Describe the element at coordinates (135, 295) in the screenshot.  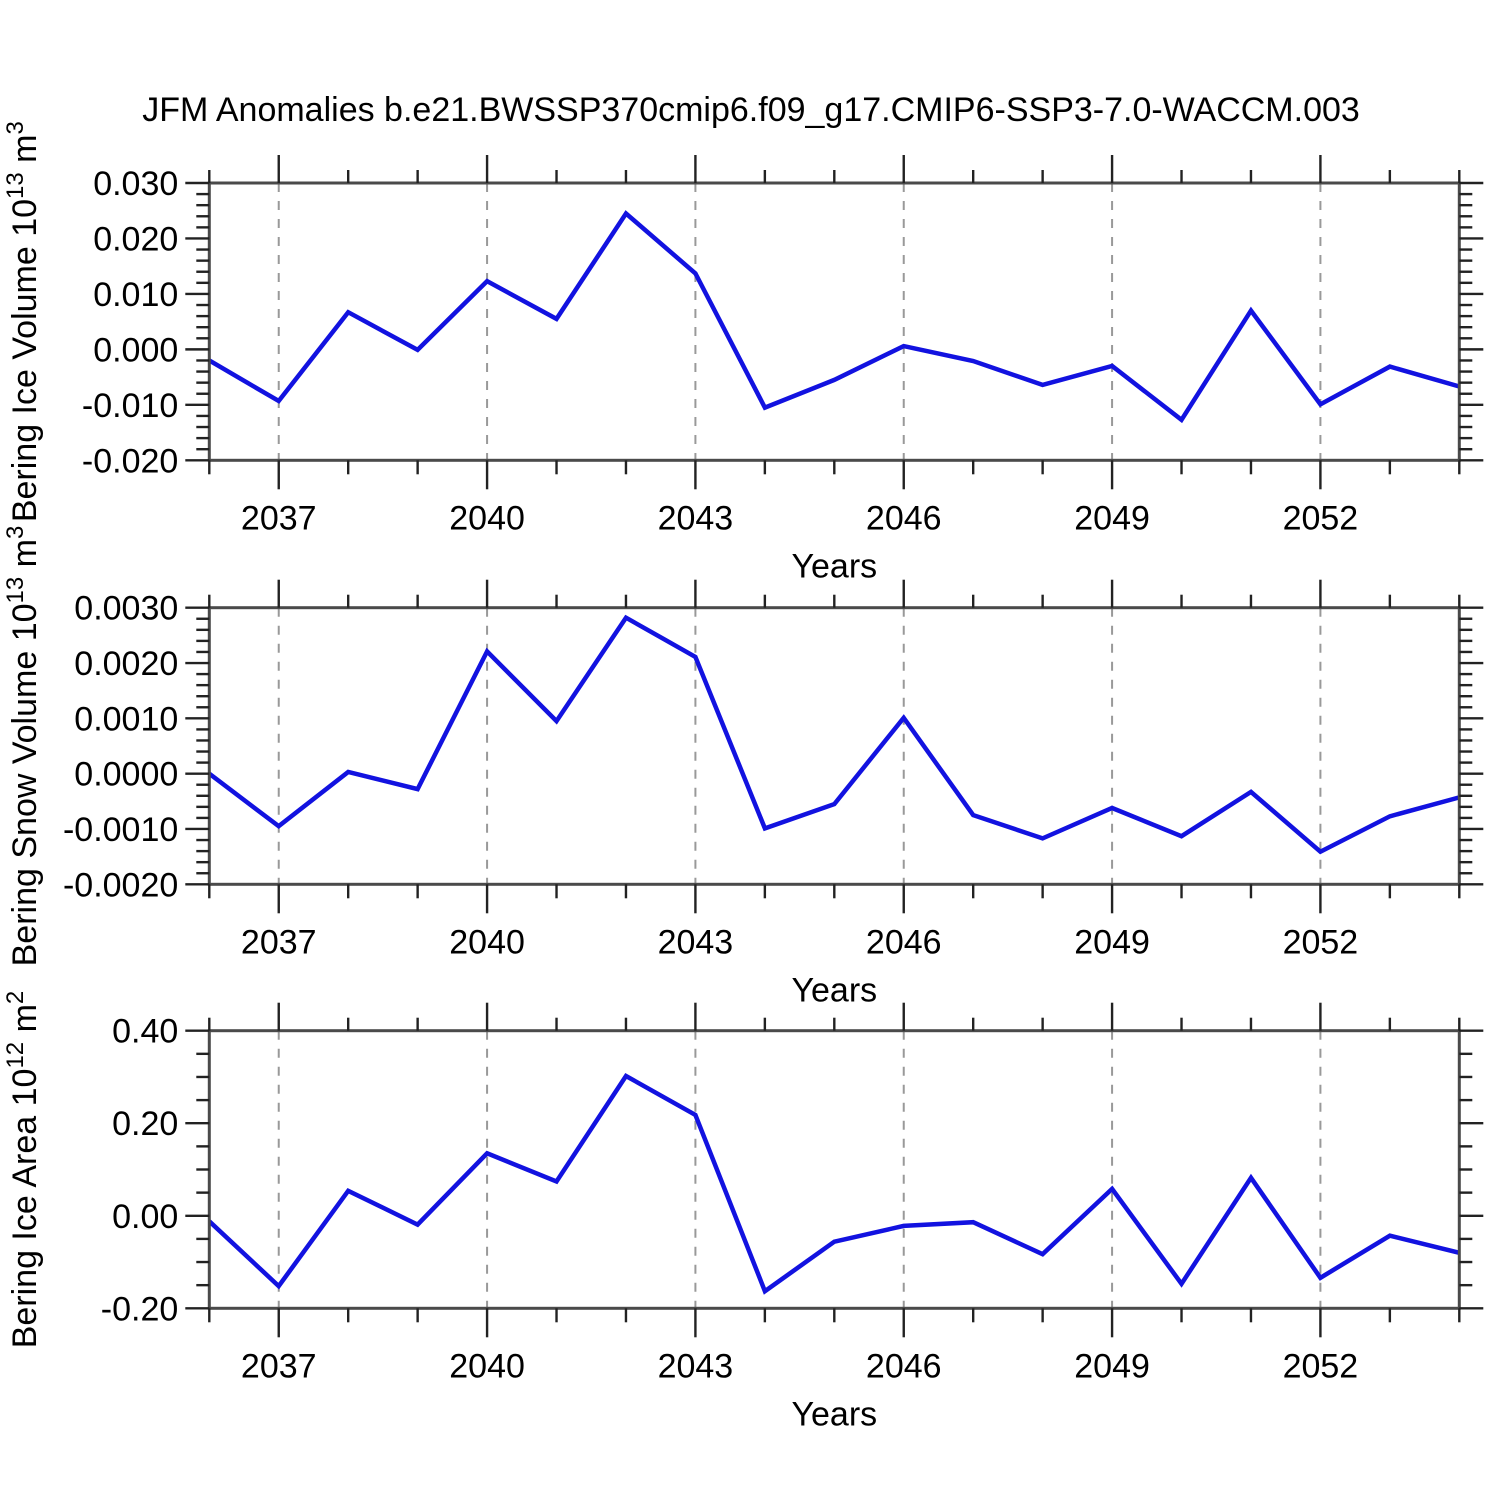
I see `y-tick-label: 0.010` at that location.